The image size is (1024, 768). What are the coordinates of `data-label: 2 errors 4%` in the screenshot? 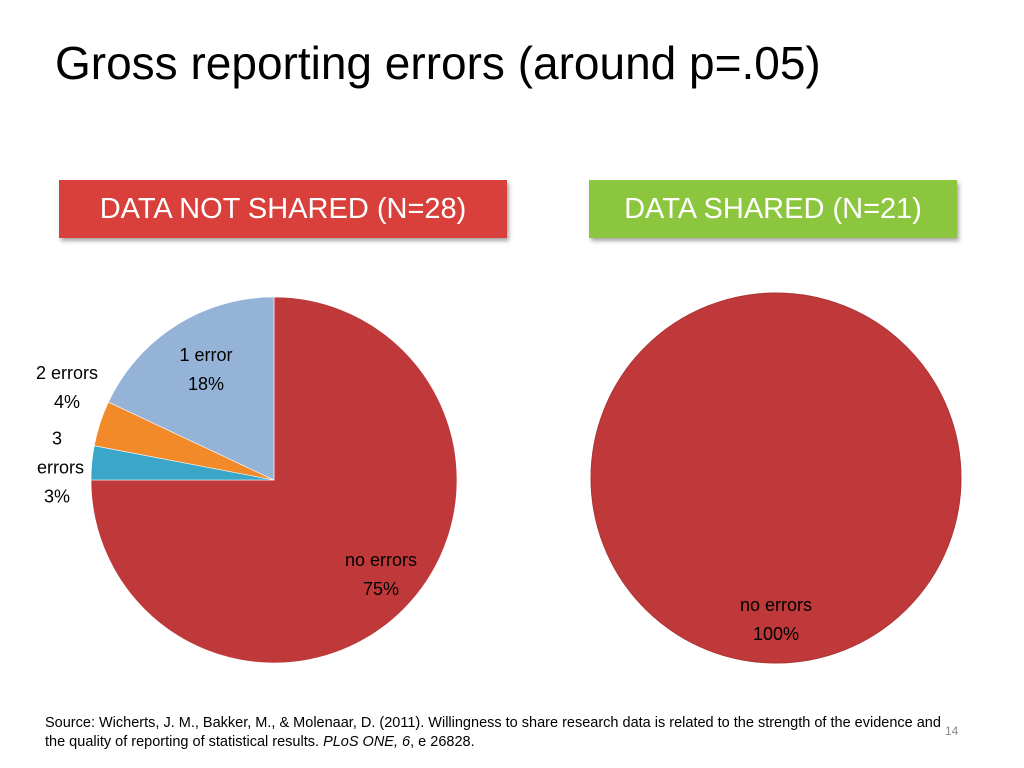 It's located at (67, 388).